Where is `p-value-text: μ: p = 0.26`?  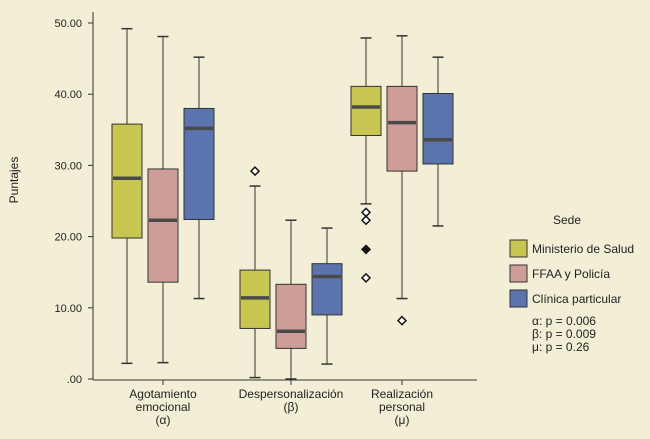
p-value-text: μ: p = 0.26 is located at coordinates (561, 347).